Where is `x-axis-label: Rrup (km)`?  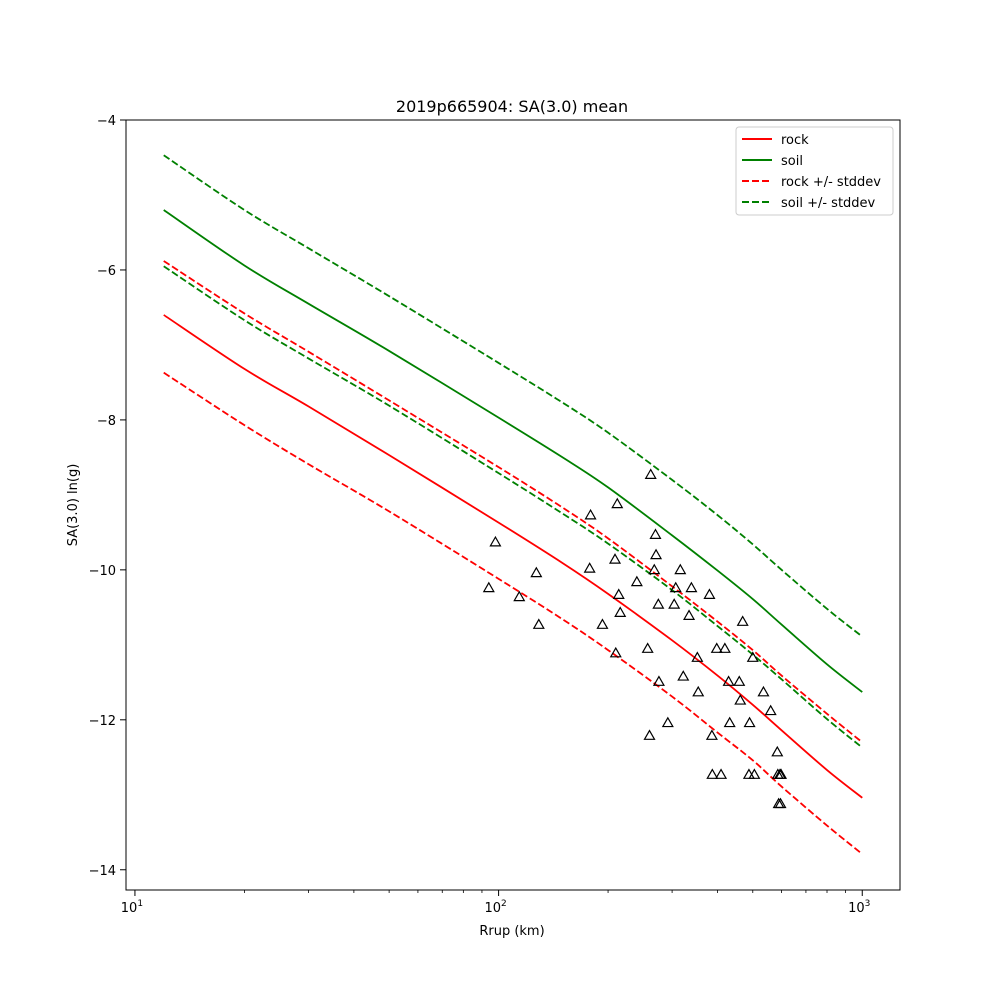
x-axis-label: Rrup (km) is located at coordinates (511, 931).